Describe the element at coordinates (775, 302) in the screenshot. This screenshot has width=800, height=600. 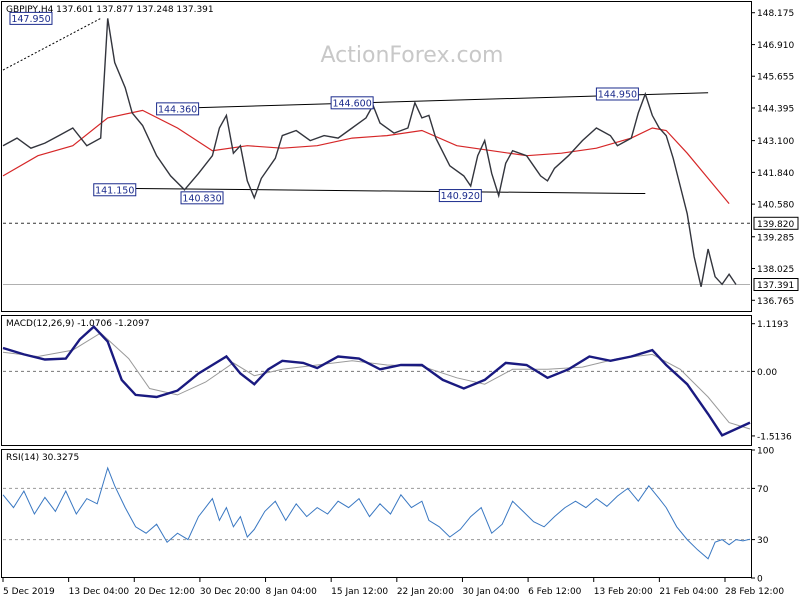
I see `price-y-tick-label: 136.765` at that location.